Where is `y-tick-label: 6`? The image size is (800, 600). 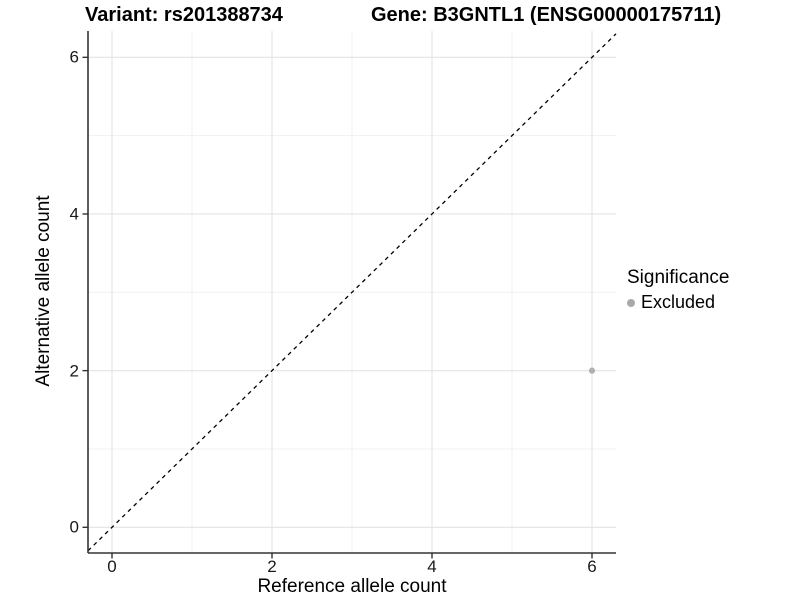 y-tick-label: 6 is located at coordinates (74, 57).